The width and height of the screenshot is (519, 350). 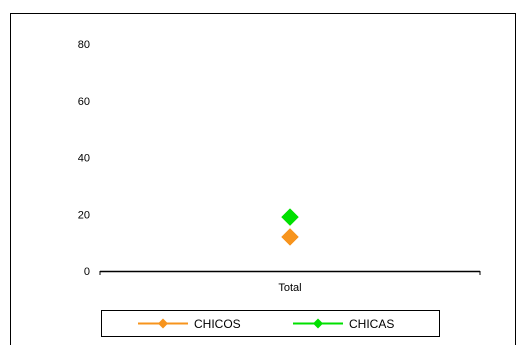 I want to click on data-point-chicos, so click(x=290, y=237).